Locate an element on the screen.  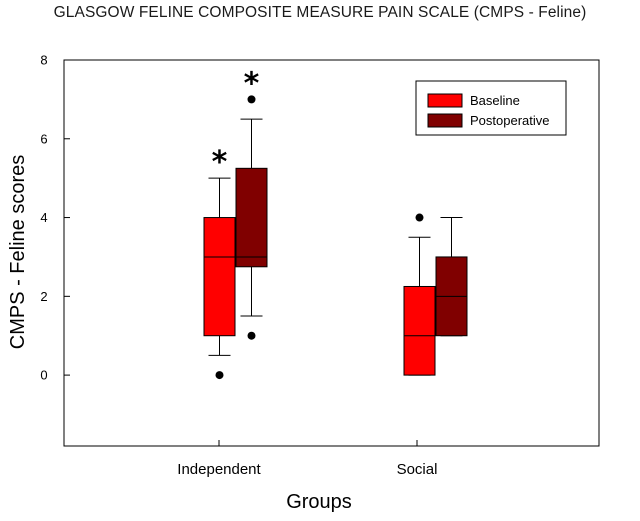
x-axis-label: Groups is located at coordinates (319, 502).